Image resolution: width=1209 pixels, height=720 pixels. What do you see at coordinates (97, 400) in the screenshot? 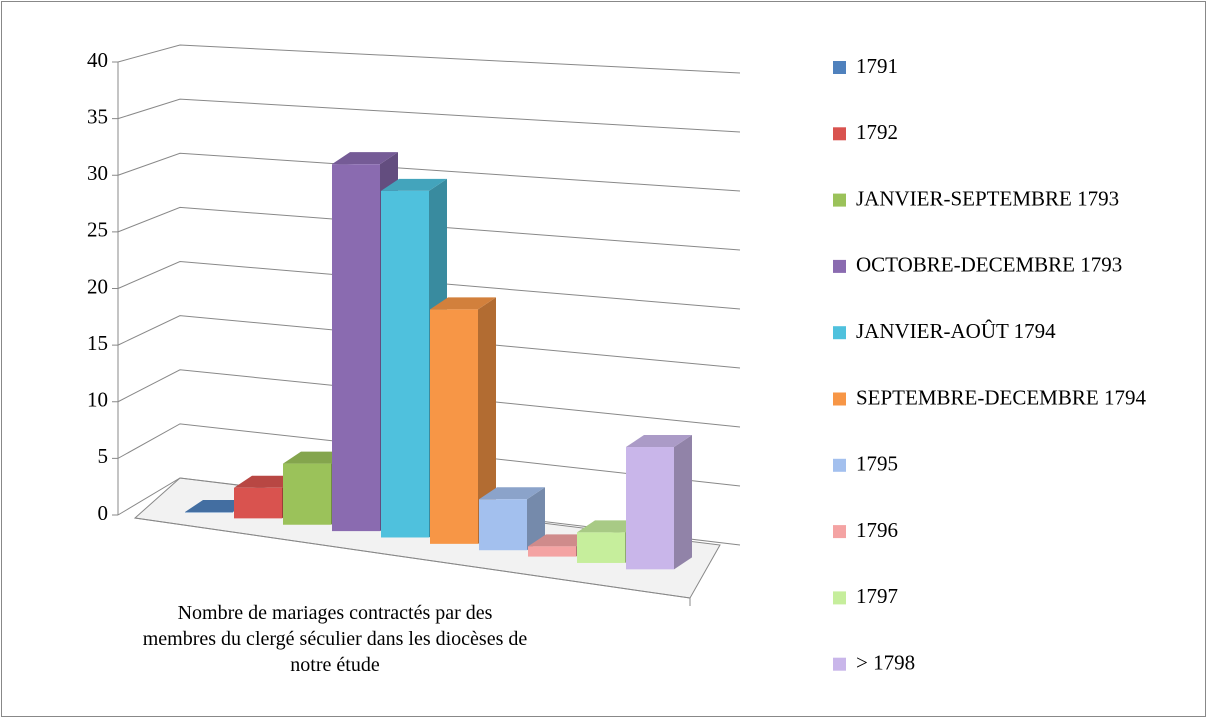
I see `y-tick-label: 10` at bounding box center [97, 400].